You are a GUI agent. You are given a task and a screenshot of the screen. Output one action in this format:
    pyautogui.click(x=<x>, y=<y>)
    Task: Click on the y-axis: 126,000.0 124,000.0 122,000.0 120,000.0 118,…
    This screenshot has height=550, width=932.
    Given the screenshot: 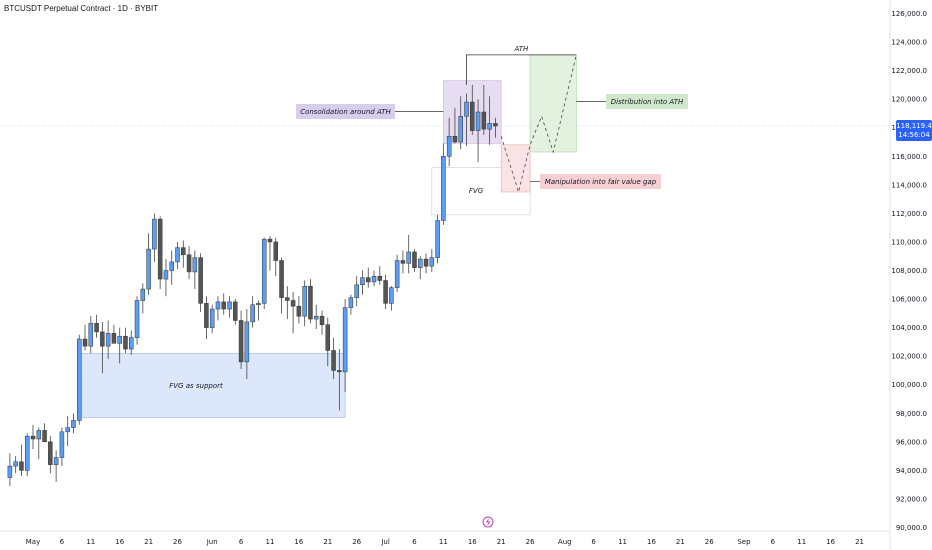 What is the action you would take?
    pyautogui.click(x=911, y=271)
    